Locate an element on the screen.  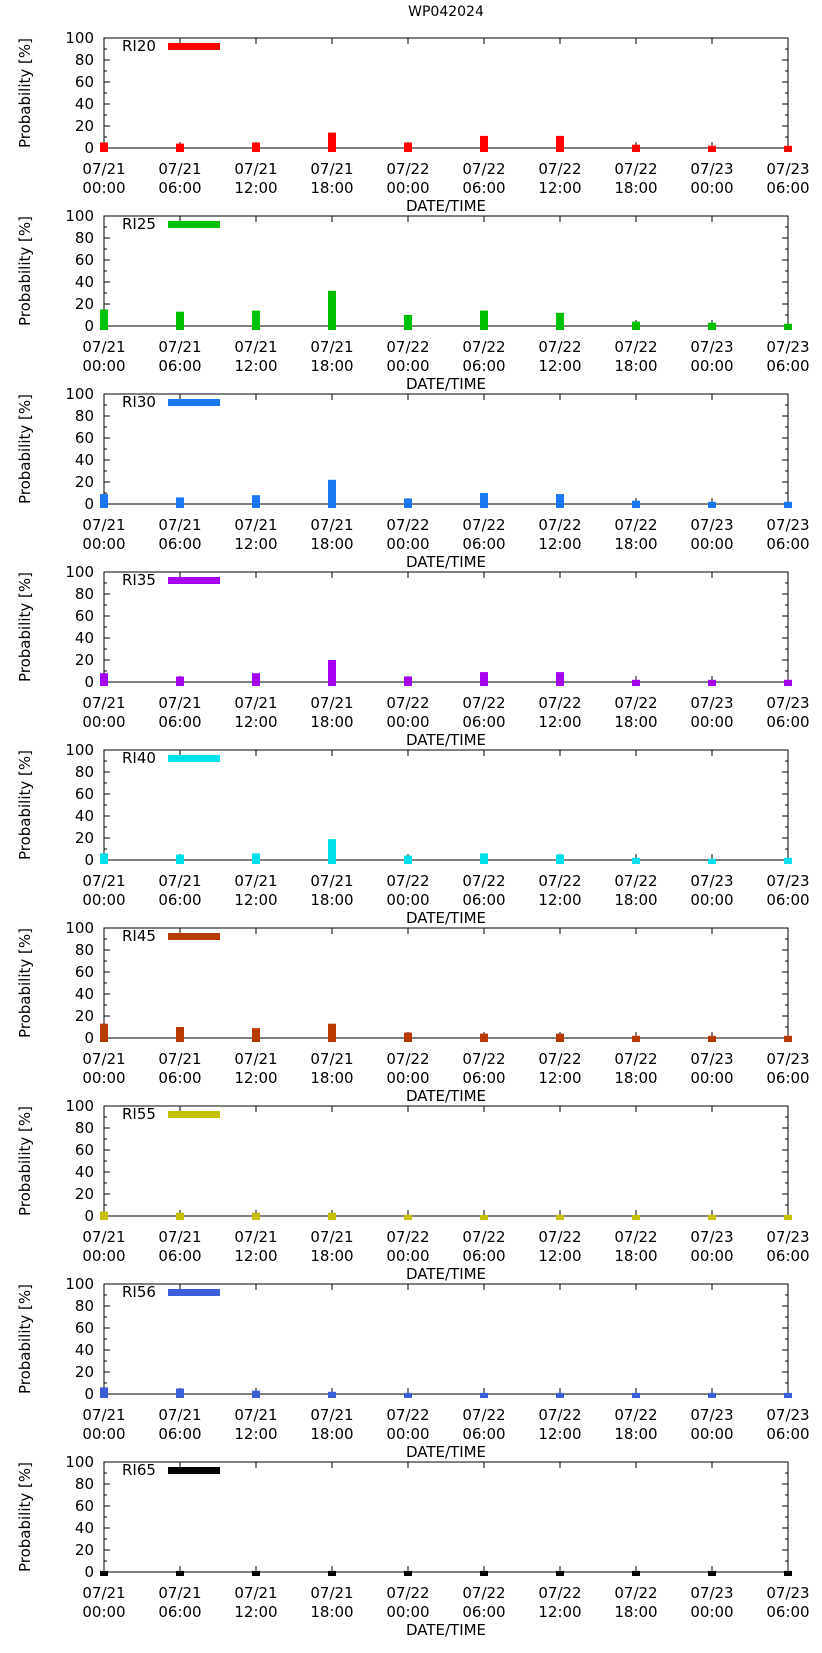
legend-label: RI65 is located at coordinates (139, 1470).